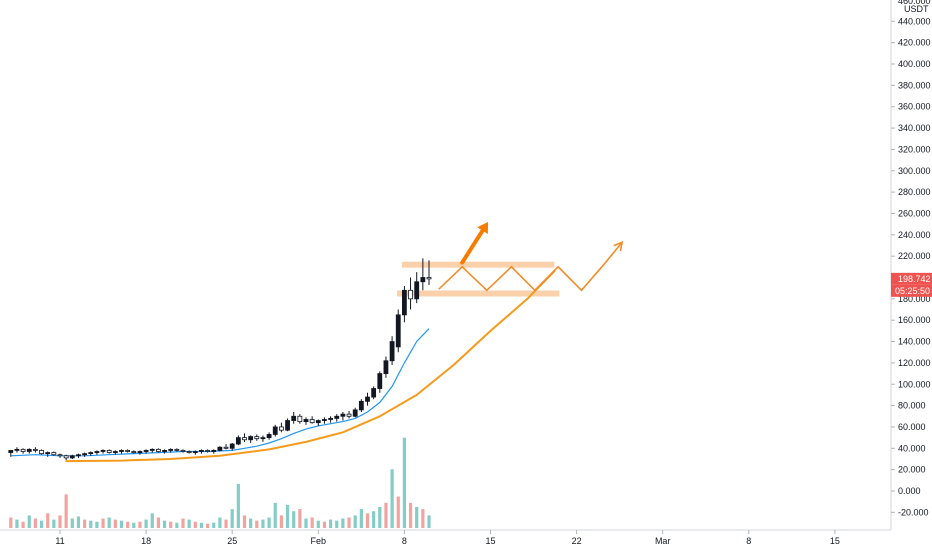  What do you see at coordinates (483, 227) in the screenshot?
I see `arrow-head` at bounding box center [483, 227].